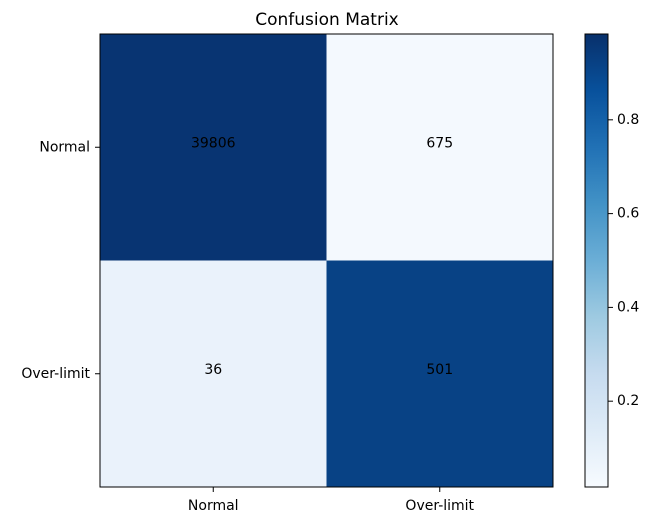  I want to click on colorbar, so click(596, 260).